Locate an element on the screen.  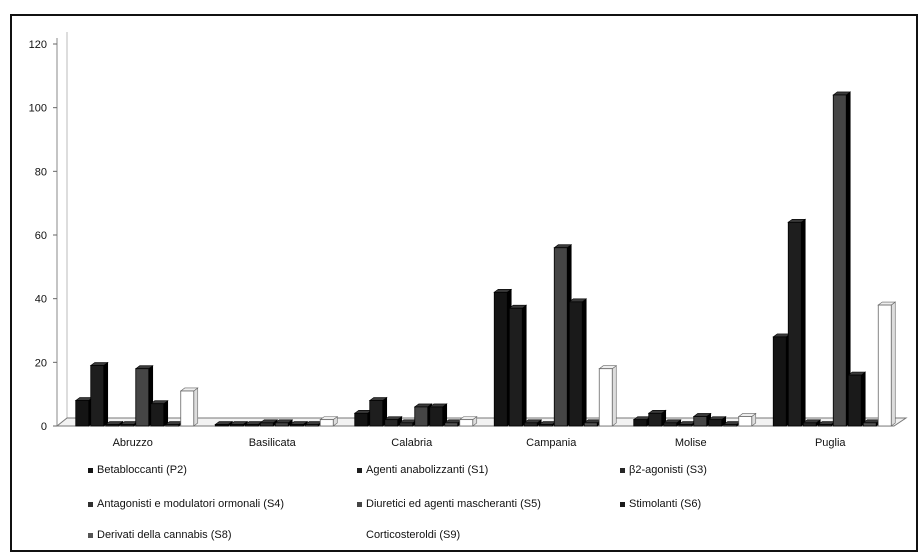
x-tick-label: Basilicata is located at coordinates (273, 443).